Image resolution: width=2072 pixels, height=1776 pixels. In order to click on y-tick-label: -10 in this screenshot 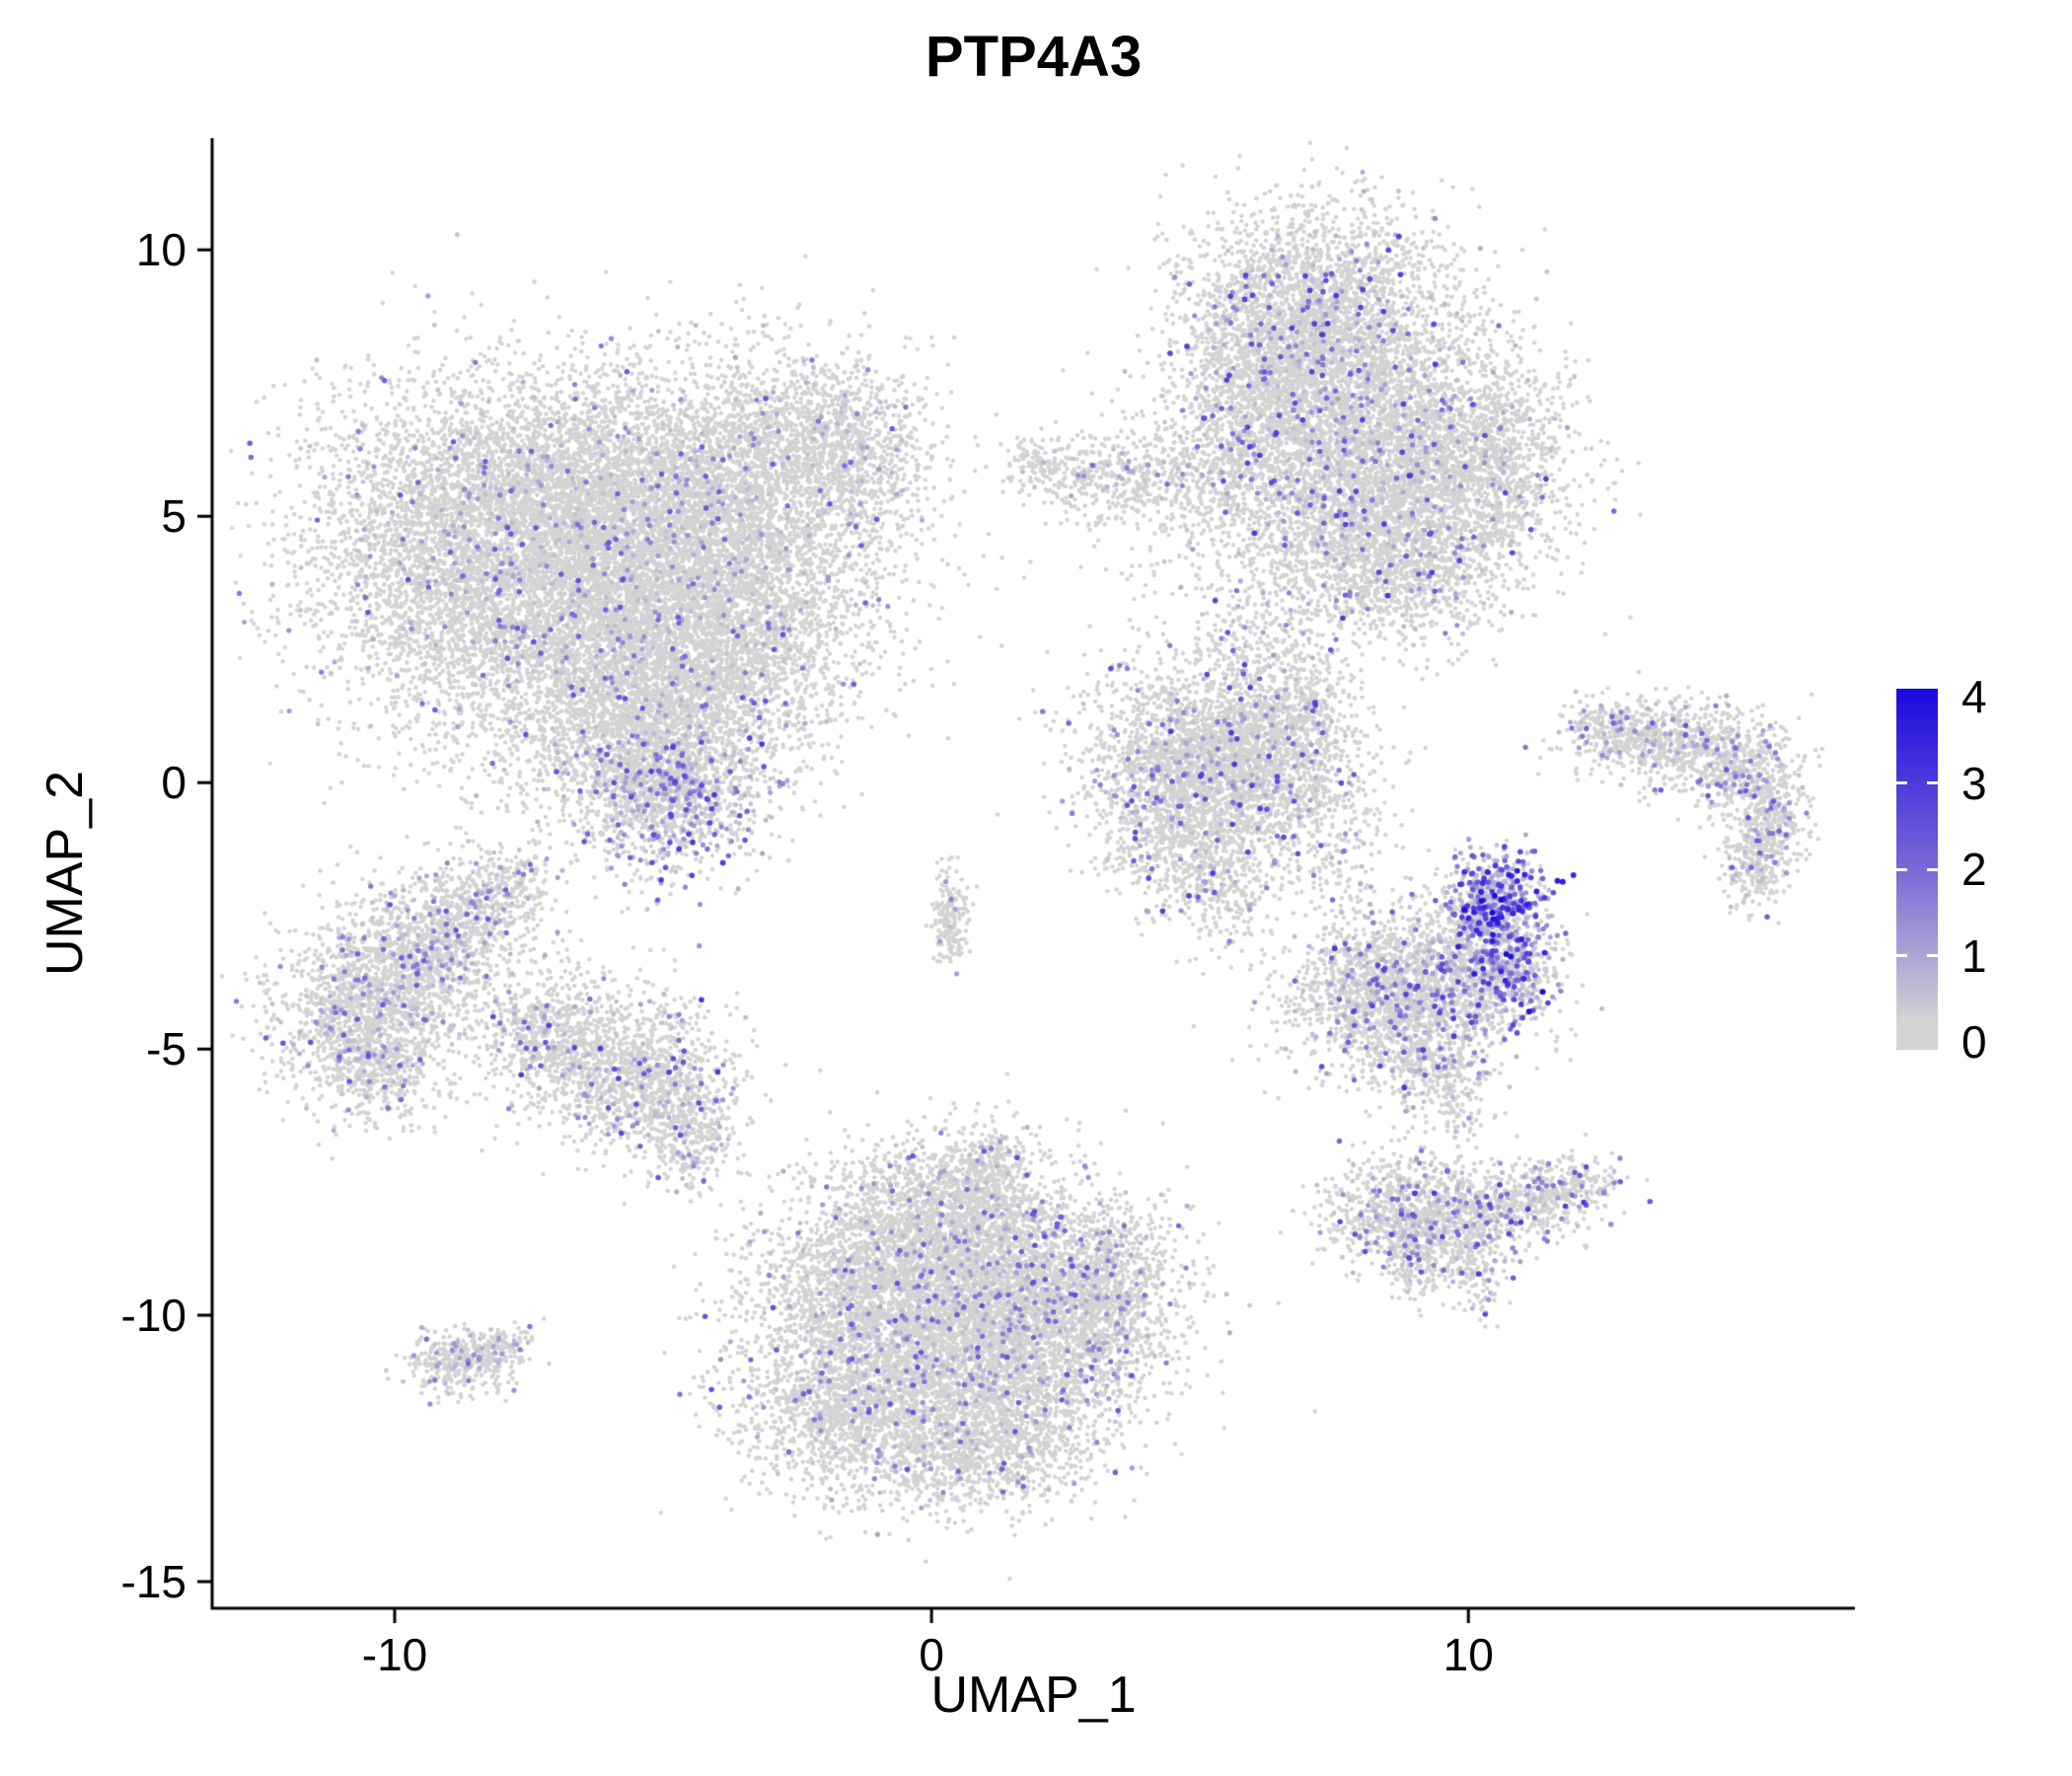, I will do `click(153, 1316)`.